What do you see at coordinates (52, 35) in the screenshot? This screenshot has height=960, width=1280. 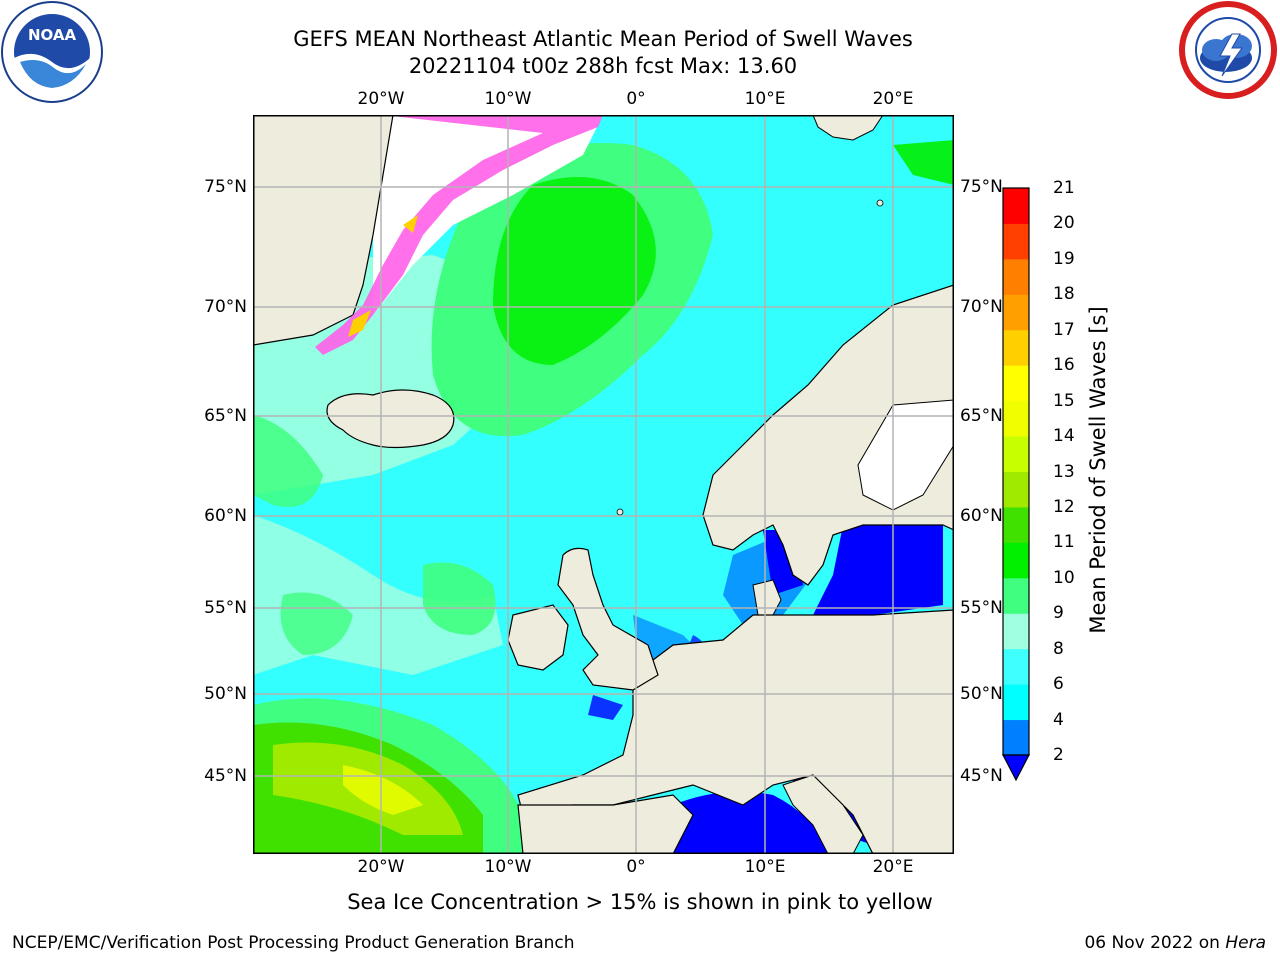 I see `svg-text: NOAA` at bounding box center [52, 35].